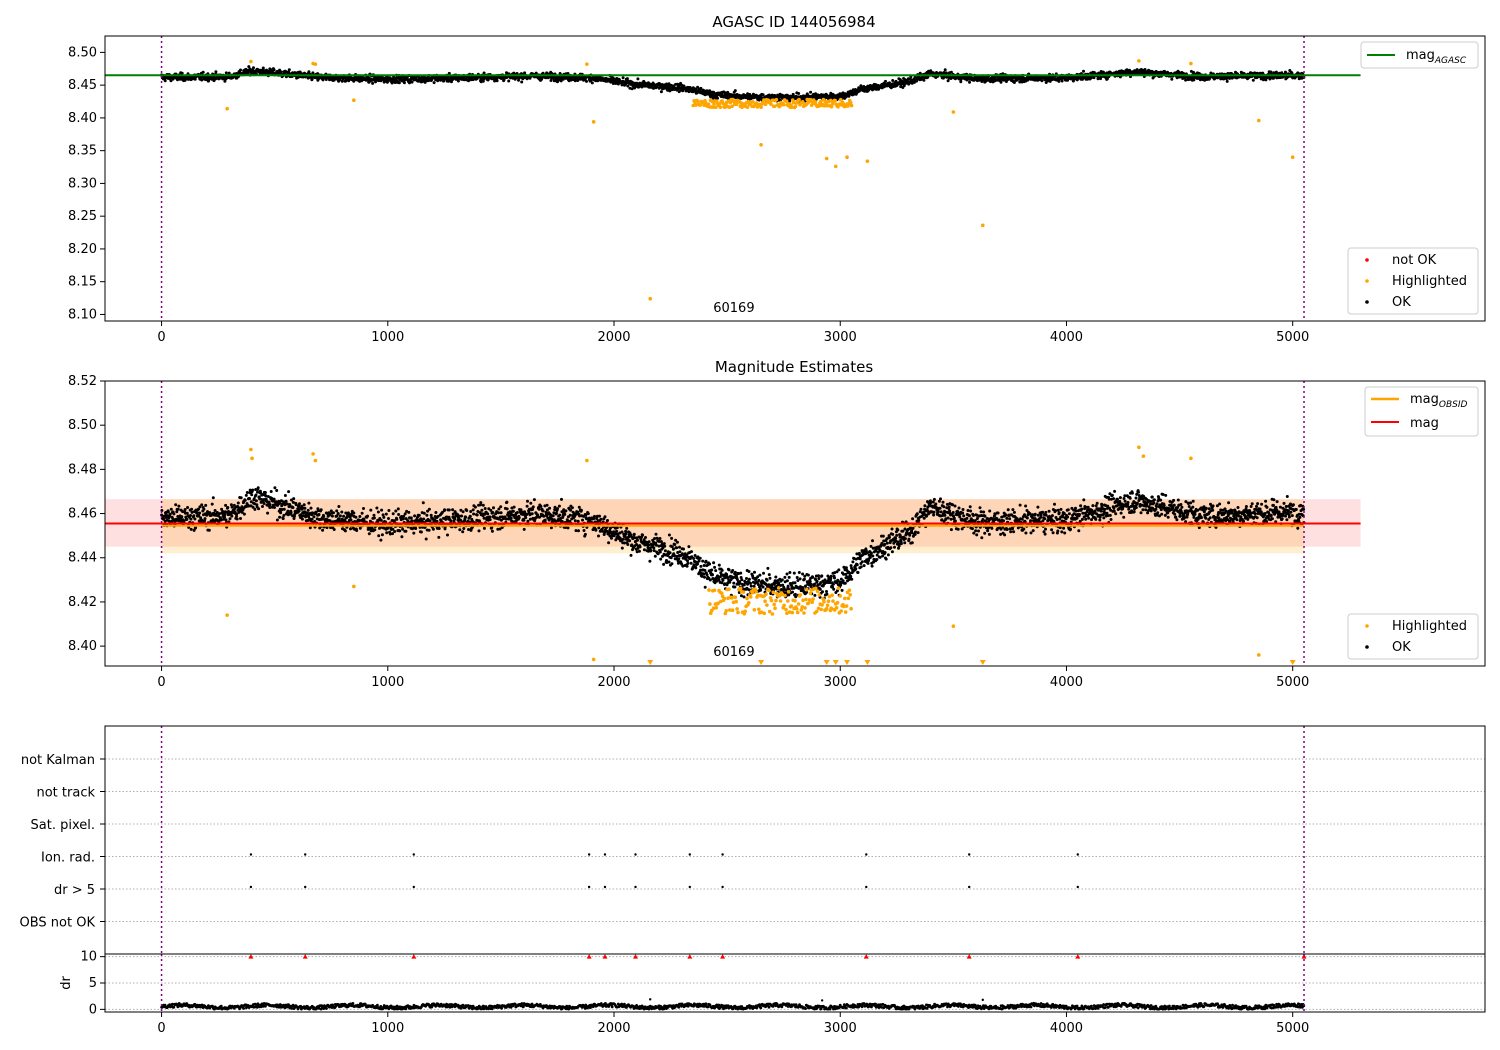 The image size is (1500, 1050). What do you see at coordinates (1066, 337) in the screenshot?
I see `x-tick-label: 4000` at bounding box center [1066, 337].